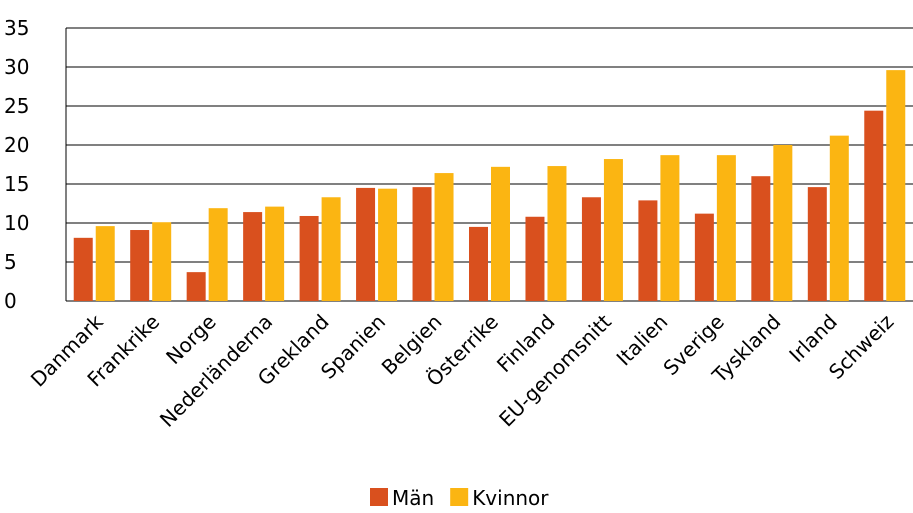 This screenshot has width=913, height=513. Describe the element at coordinates (16, 223) in the screenshot. I see `y-tick-label: 10` at that location.